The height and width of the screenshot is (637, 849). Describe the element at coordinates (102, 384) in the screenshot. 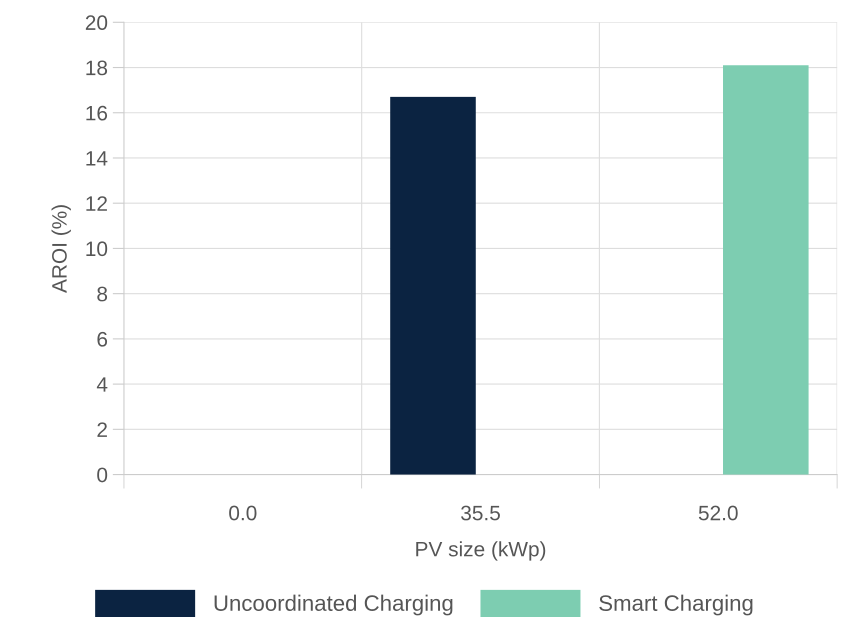

I see `y-tick-label: 4` at that location.